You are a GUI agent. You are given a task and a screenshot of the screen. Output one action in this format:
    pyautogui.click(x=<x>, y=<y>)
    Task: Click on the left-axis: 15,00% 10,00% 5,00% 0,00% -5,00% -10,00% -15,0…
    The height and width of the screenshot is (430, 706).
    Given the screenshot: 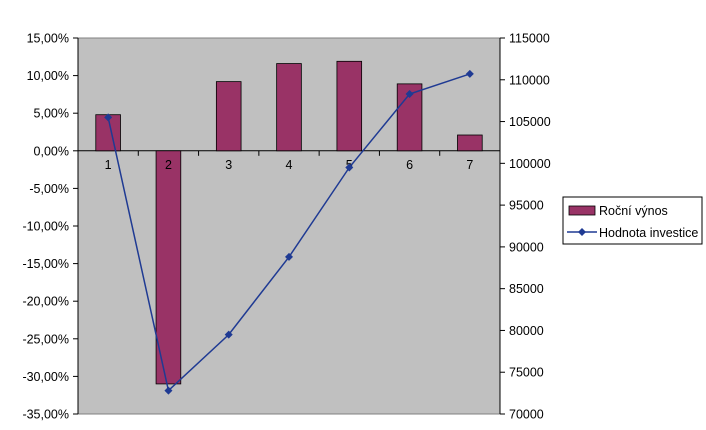 What is the action you would take?
    pyautogui.click(x=50, y=227)
    